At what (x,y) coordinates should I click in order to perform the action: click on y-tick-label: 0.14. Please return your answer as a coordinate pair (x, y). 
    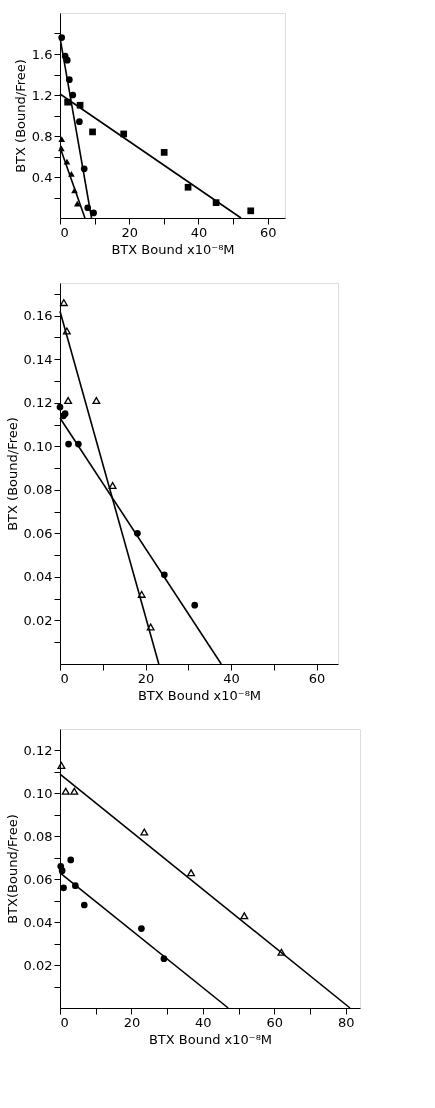
    Looking at the image, I should click on (38, 359).